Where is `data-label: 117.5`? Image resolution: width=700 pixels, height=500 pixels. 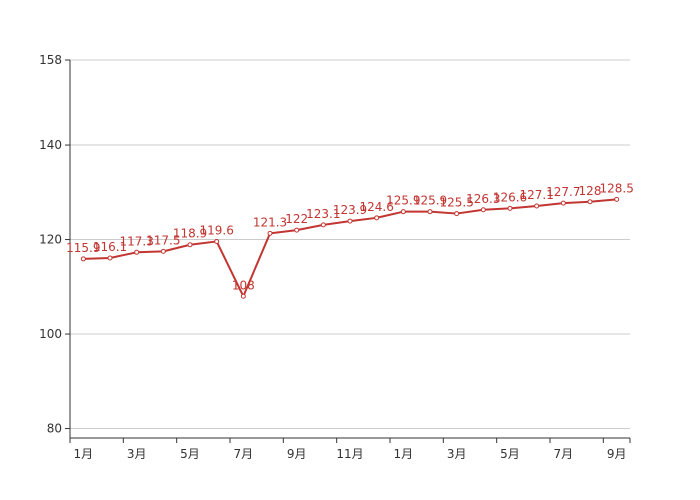 data-label: 117.5 is located at coordinates (163, 240).